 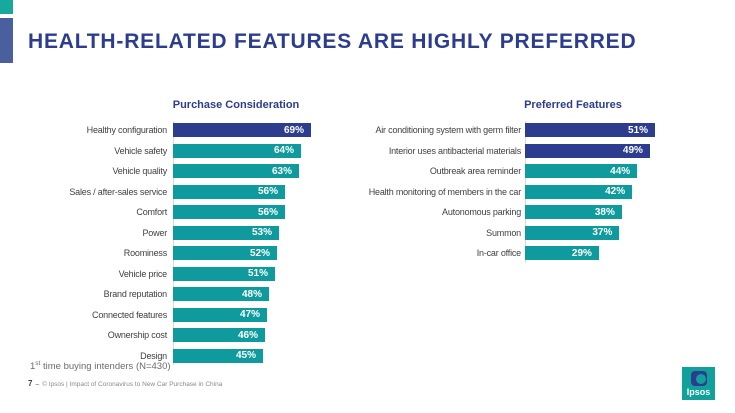 What do you see at coordinates (140, 150) in the screenshot?
I see `category-label: Vehicle safety` at bounding box center [140, 150].